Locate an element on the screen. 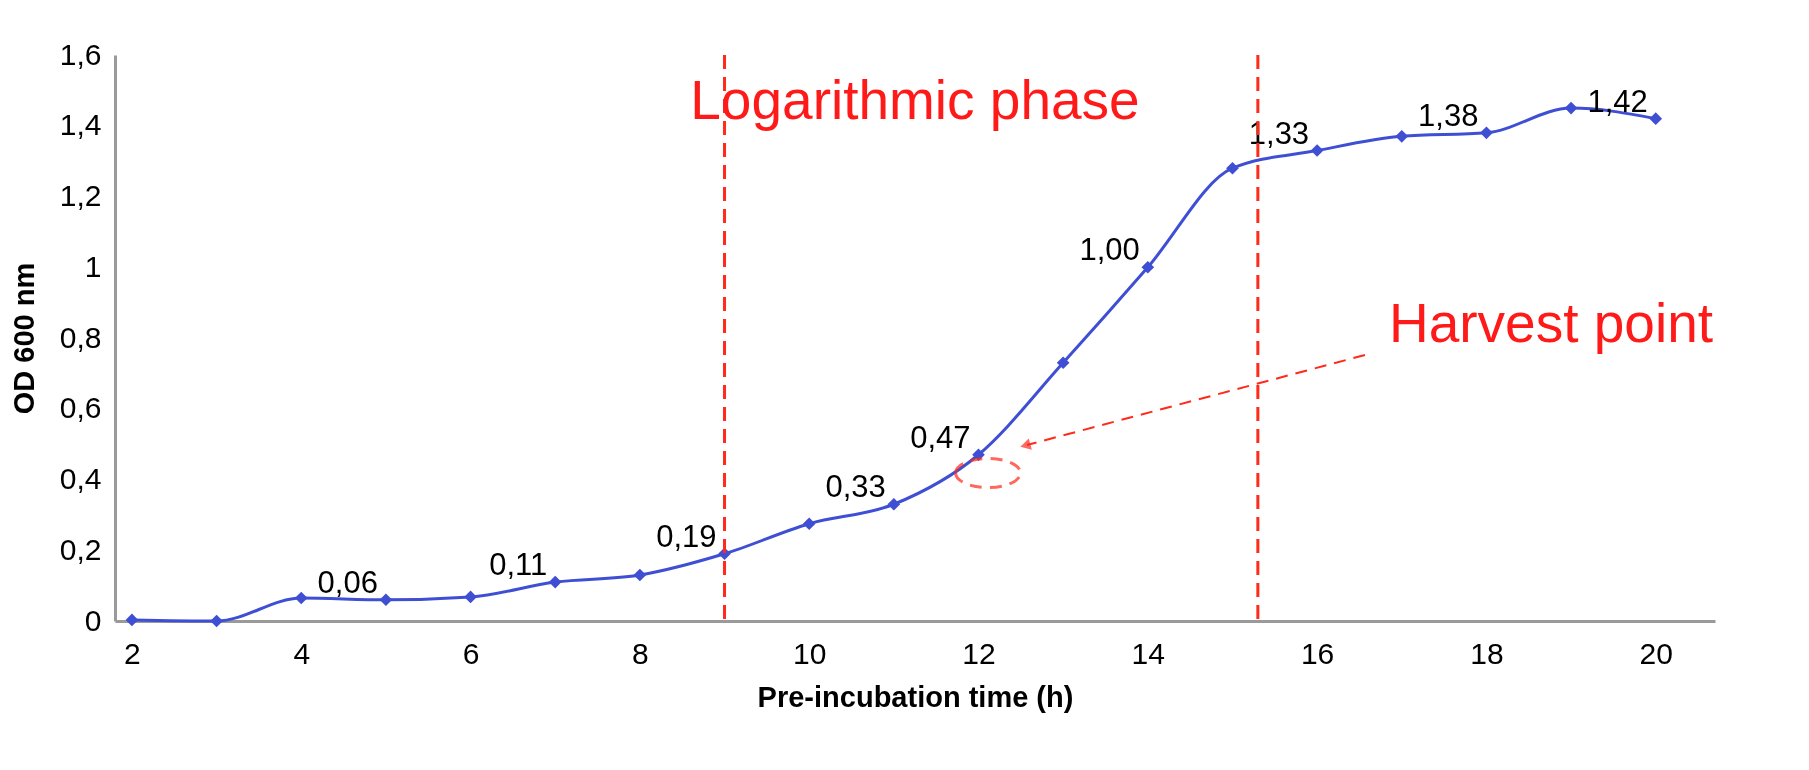  annotation: Harvest point is located at coordinates (1551, 323).